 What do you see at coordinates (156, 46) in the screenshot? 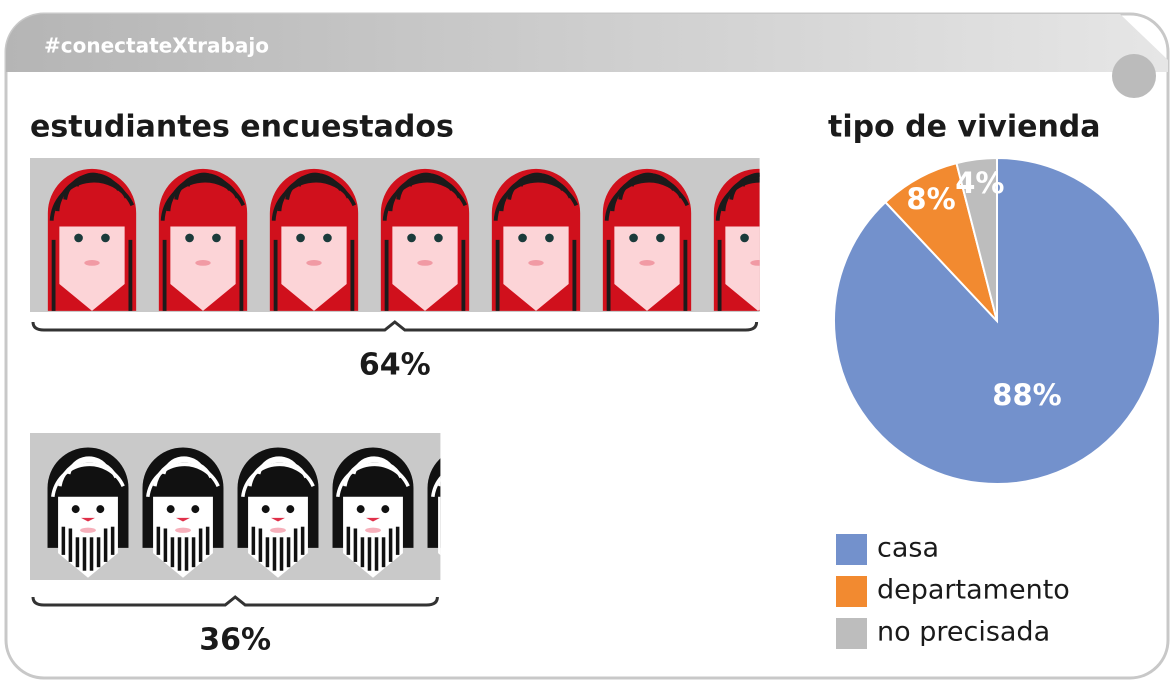
I see `header-tag: #conectateXtrabajo` at bounding box center [156, 46].